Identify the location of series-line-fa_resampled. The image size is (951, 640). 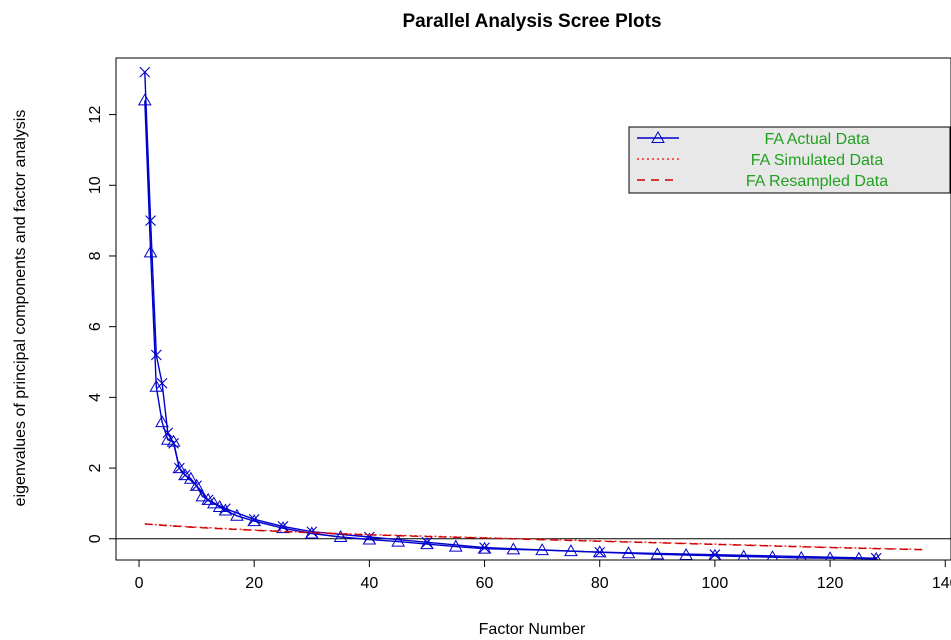
(533, 537).